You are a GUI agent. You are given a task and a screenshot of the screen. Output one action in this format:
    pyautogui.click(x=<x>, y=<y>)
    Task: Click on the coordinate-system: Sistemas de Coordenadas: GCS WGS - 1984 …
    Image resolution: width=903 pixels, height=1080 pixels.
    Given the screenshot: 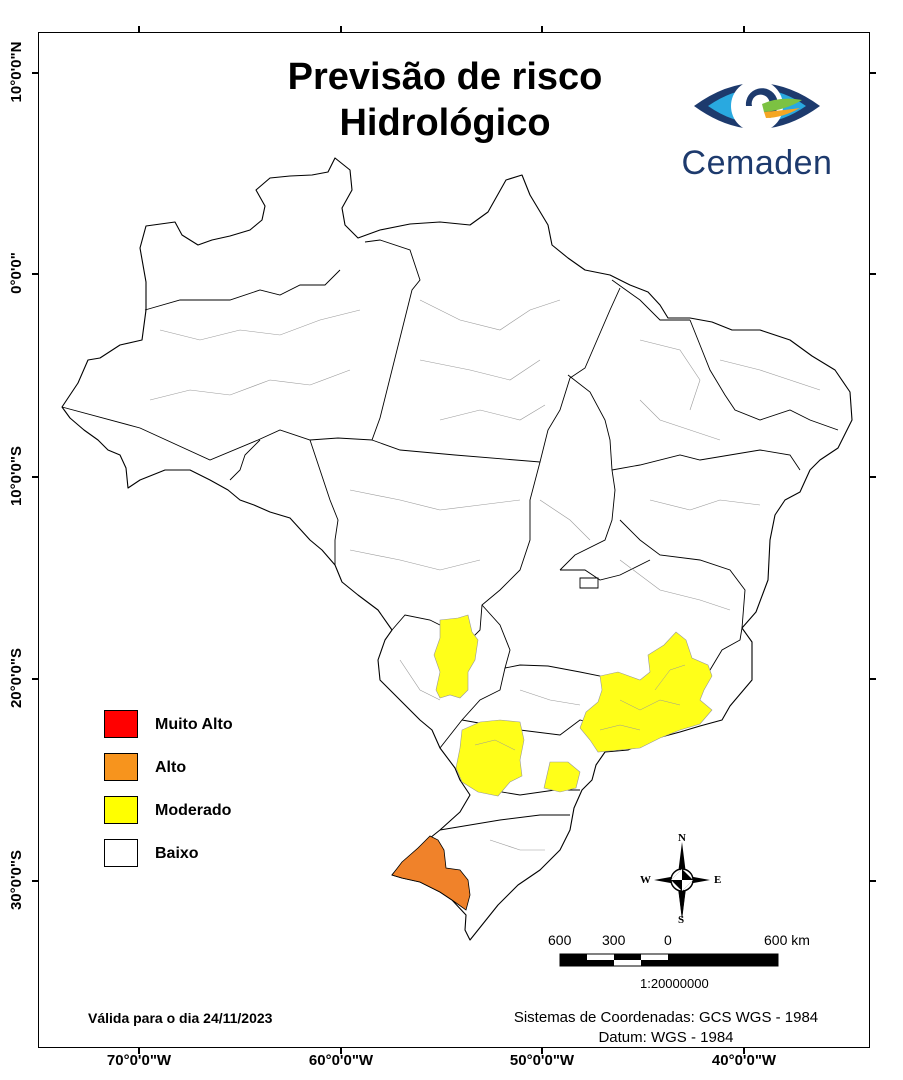 What is the action you would take?
    pyautogui.click(x=666, y=1028)
    